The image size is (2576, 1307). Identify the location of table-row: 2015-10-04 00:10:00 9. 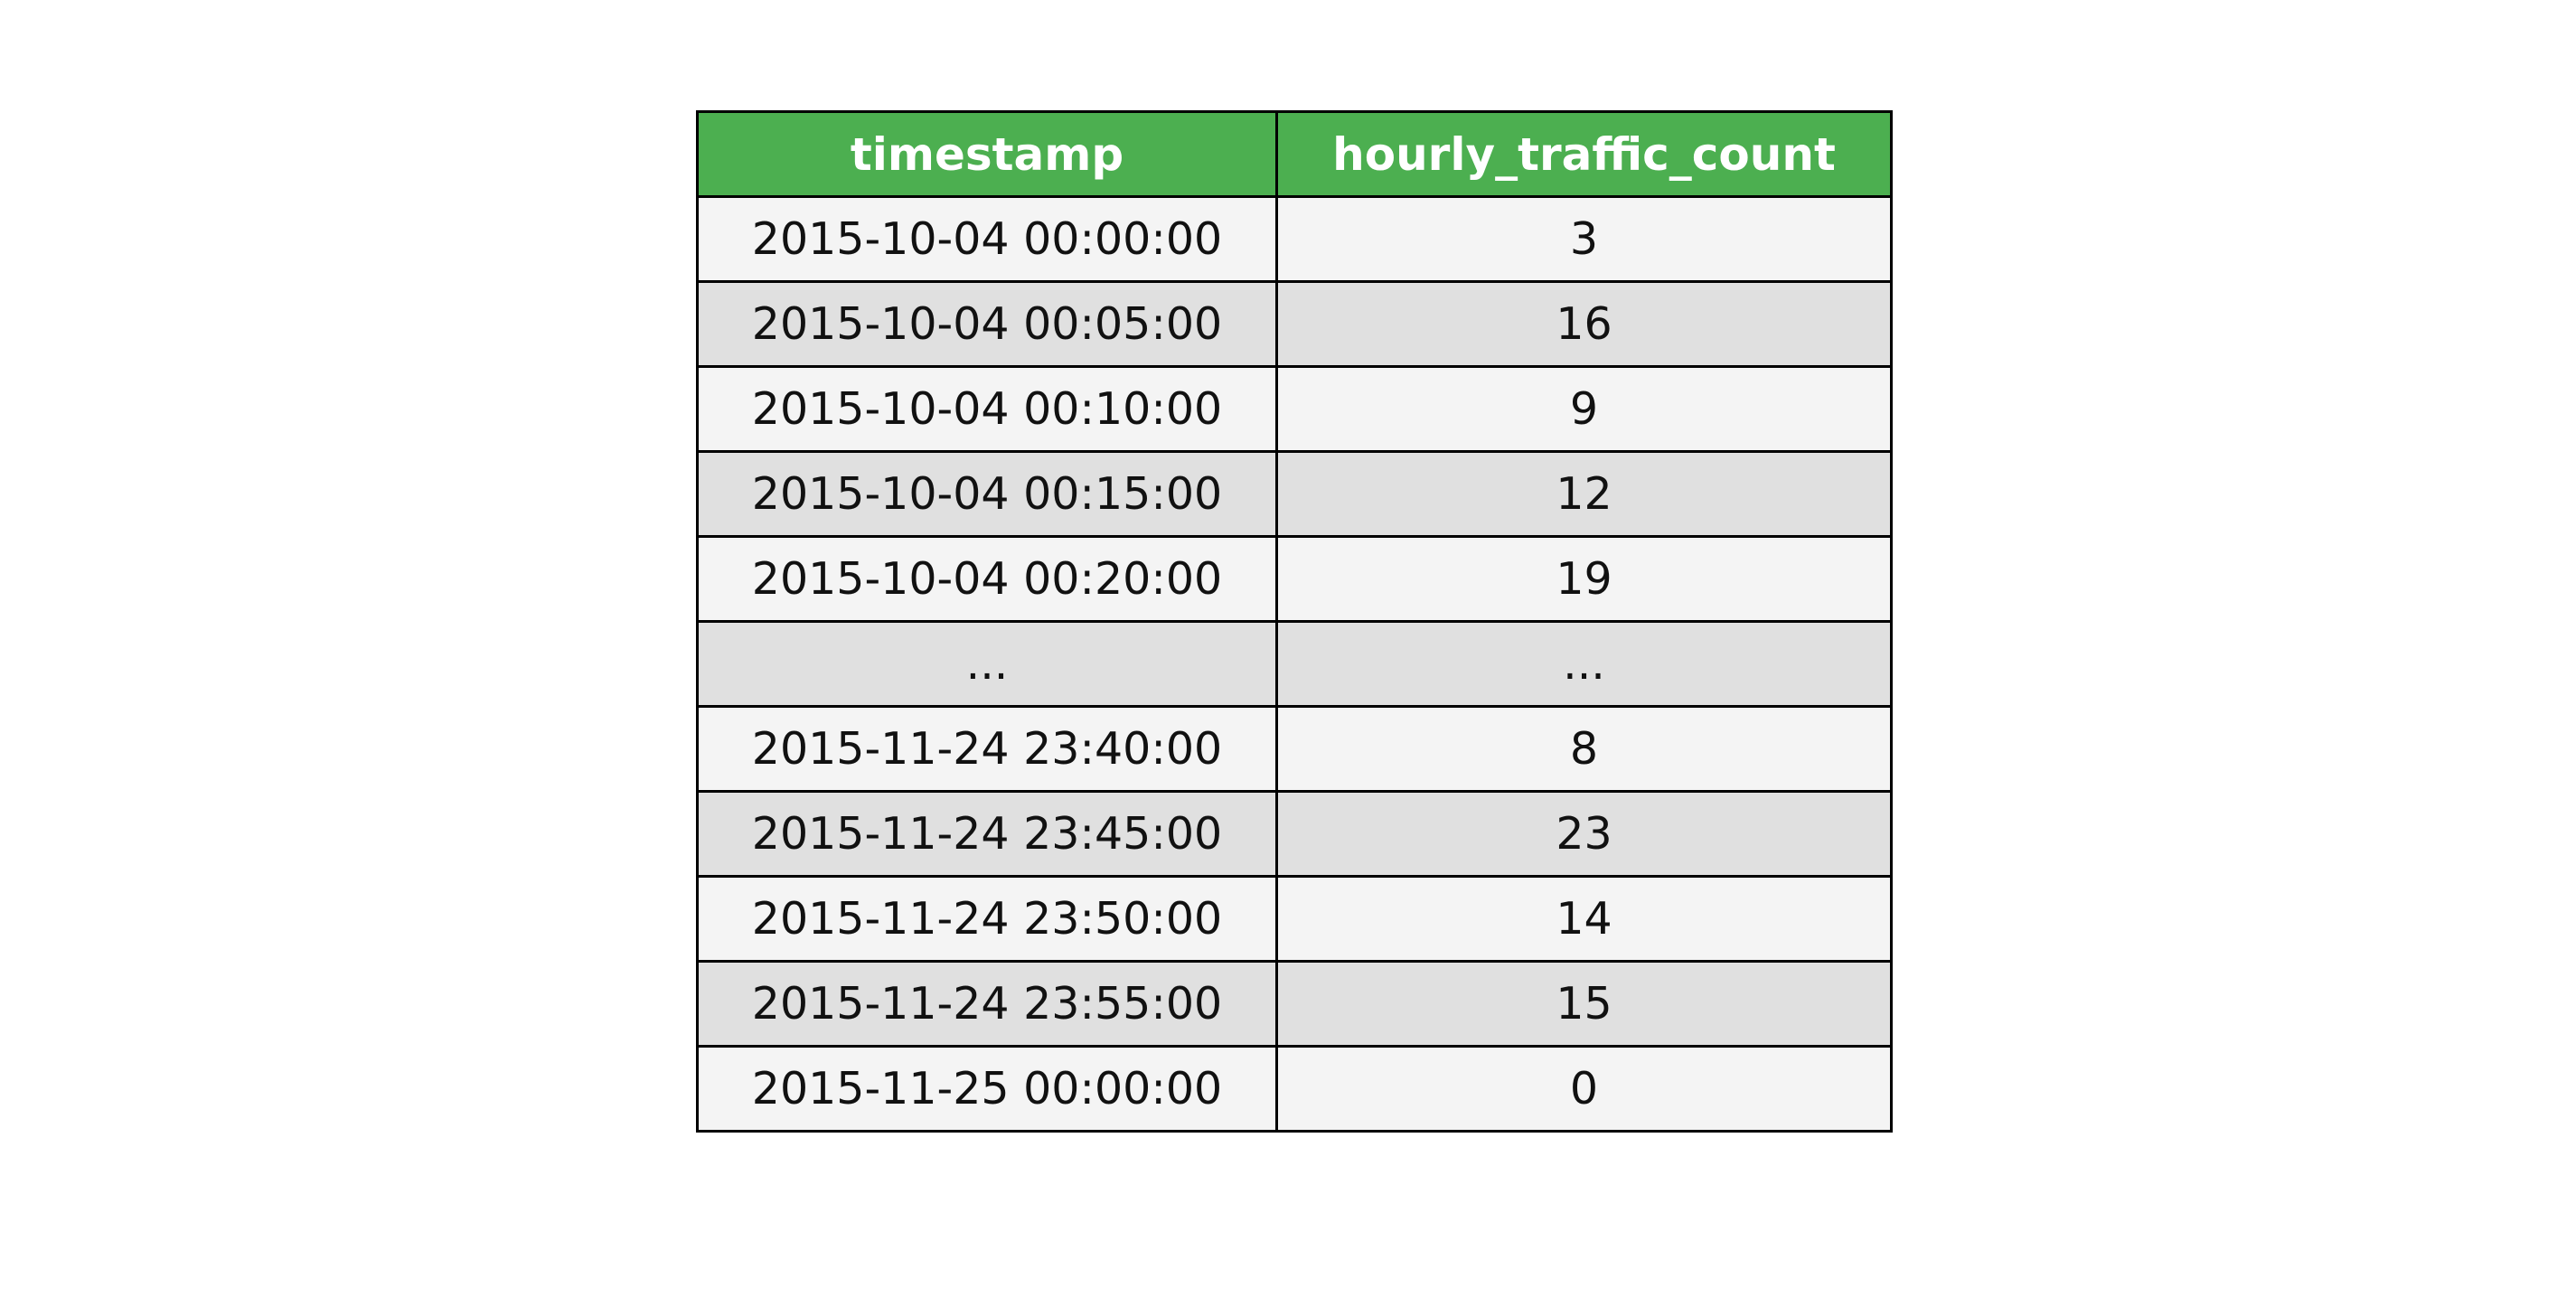
(1294, 409).